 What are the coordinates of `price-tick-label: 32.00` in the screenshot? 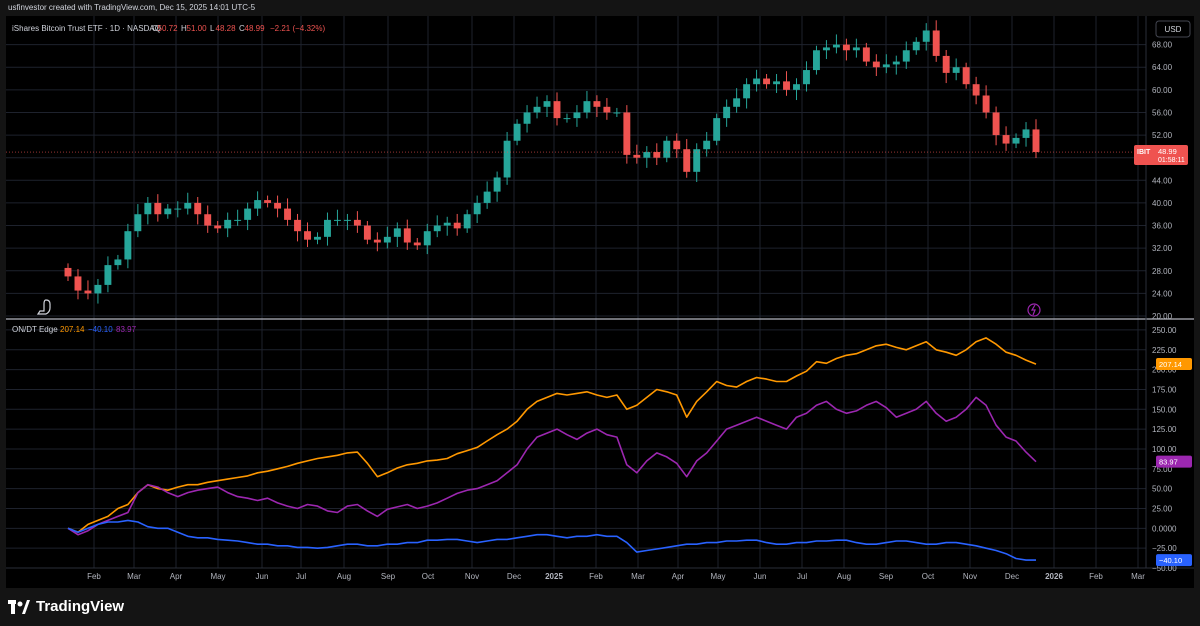 It's located at (1162, 248).